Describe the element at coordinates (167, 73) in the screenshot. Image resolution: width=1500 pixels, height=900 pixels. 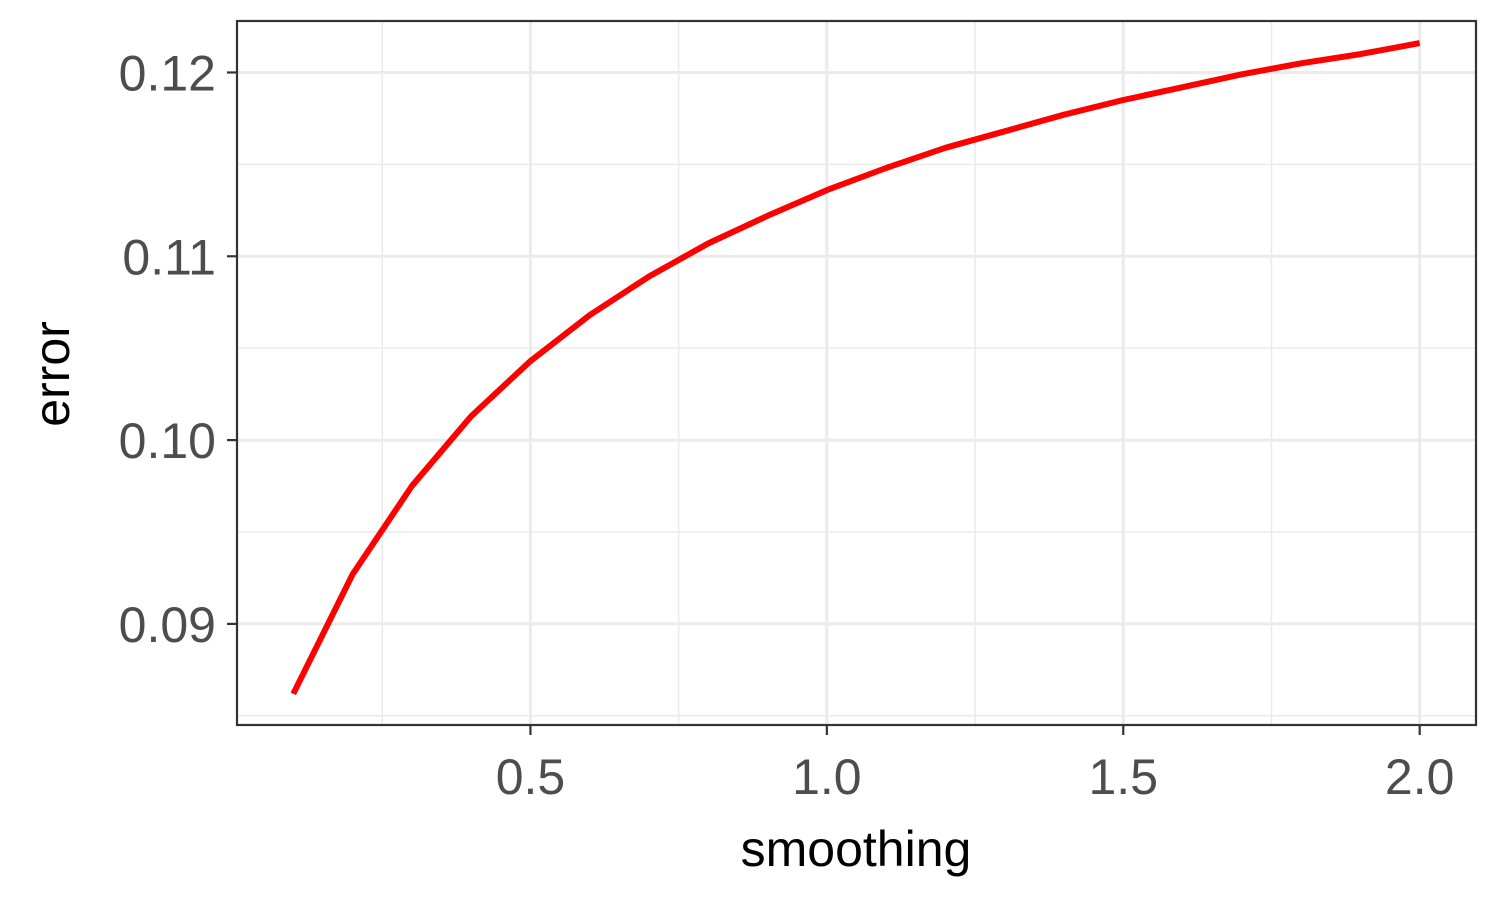
I see `y-tick-label-3: 0.12` at that location.